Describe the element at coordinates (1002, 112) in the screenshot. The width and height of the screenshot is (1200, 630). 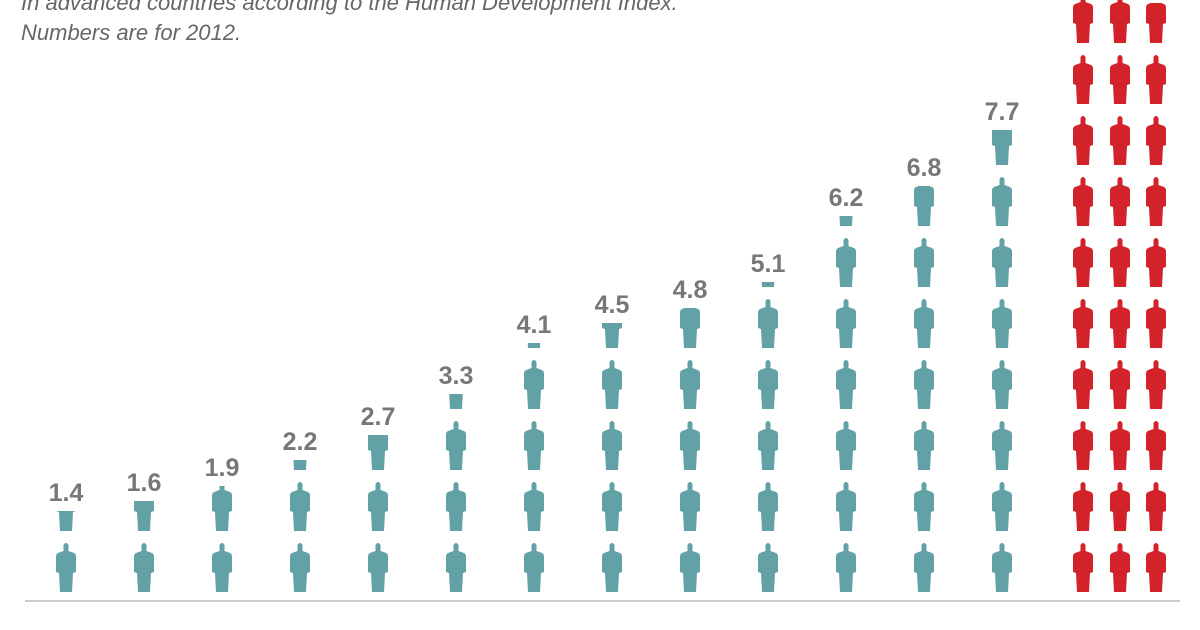
I see `value-label: 7.7` at that location.